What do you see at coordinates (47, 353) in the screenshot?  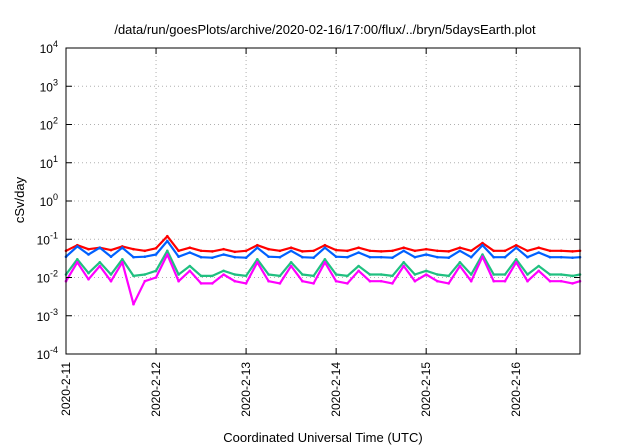 I see `y-tick-label: 10⁻⁴` at bounding box center [47, 353].